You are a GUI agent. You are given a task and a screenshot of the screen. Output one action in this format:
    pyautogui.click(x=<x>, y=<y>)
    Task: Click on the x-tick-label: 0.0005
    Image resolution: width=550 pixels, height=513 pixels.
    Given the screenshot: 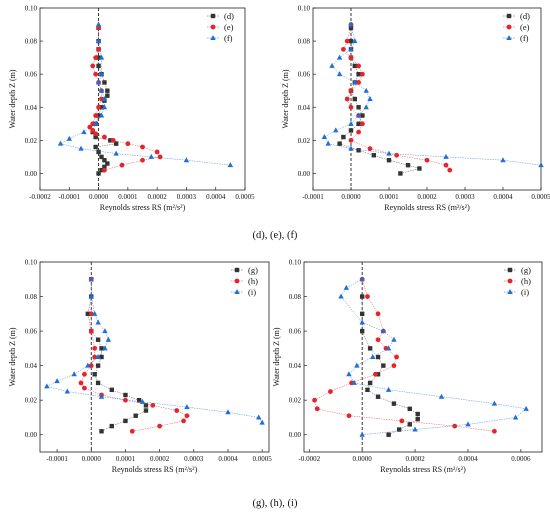 What is the action you would take?
    pyautogui.click(x=540, y=197)
    